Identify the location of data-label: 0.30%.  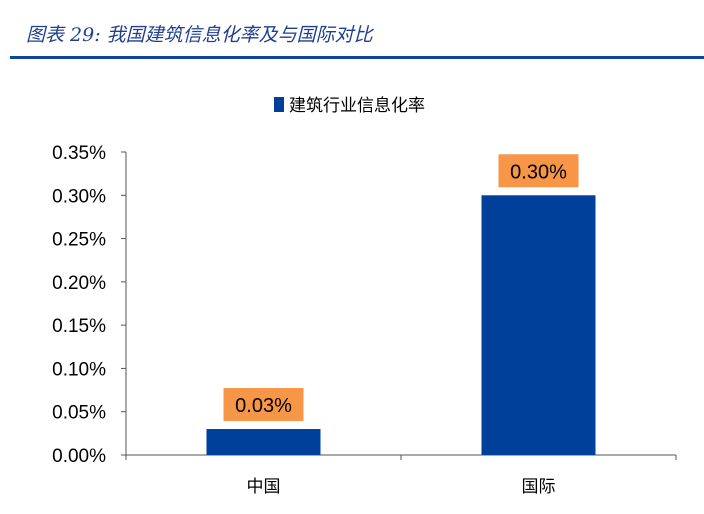
(538, 172).